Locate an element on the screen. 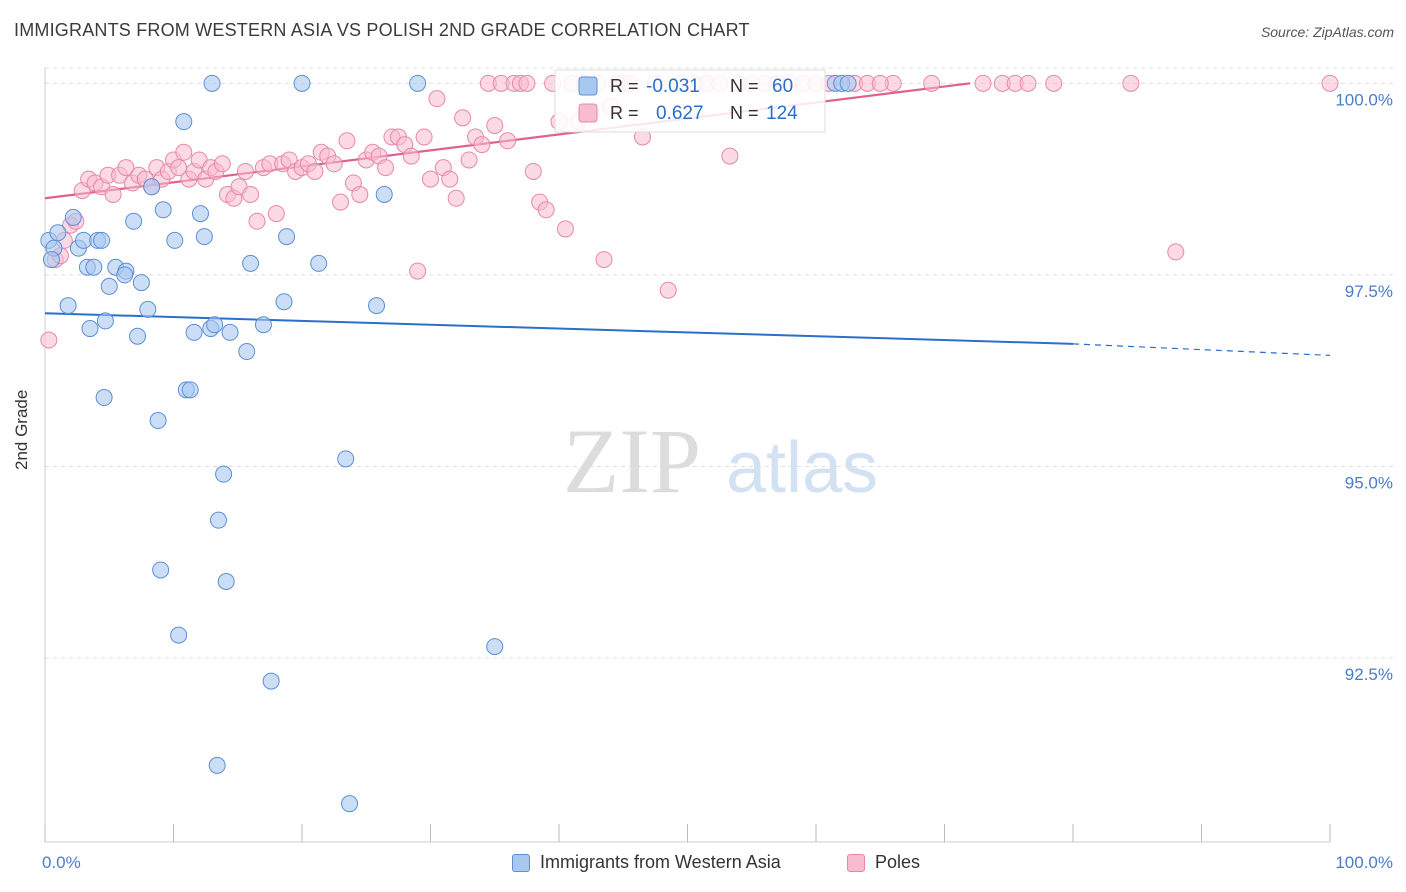 The image size is (1406, 892). legend-swatch-pink is located at coordinates (588, 113).